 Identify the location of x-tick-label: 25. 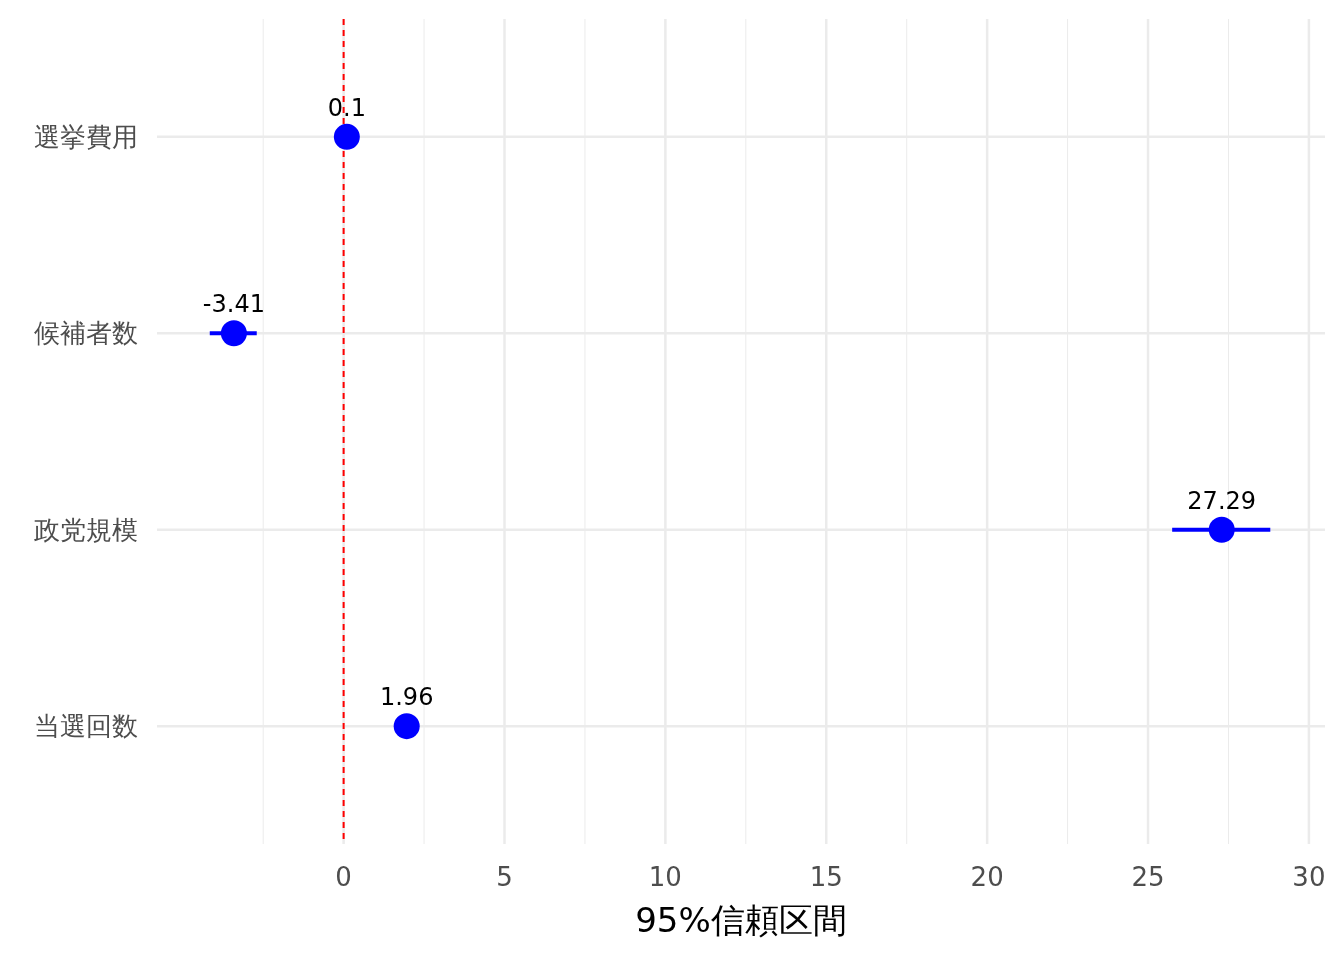
(1148, 877).